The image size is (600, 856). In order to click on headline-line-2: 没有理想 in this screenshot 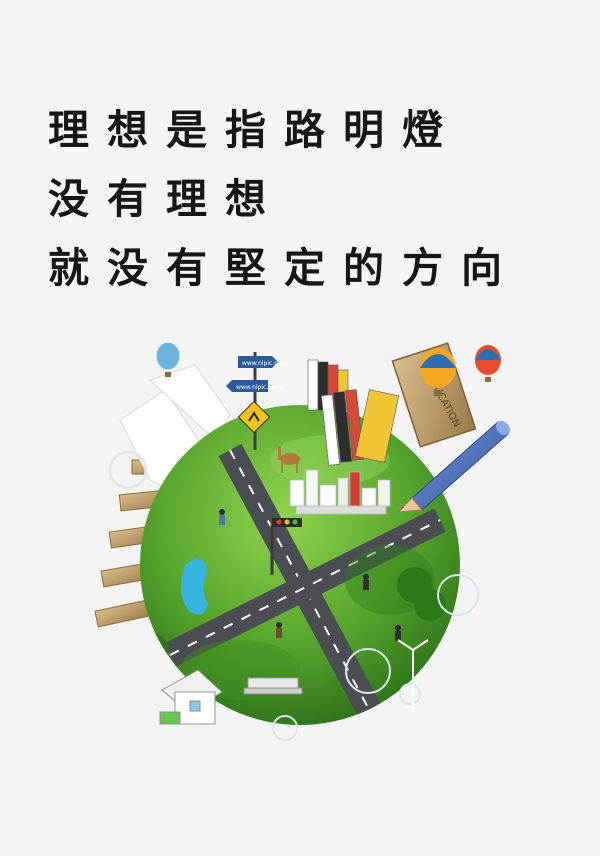, I will do `click(166, 199)`.